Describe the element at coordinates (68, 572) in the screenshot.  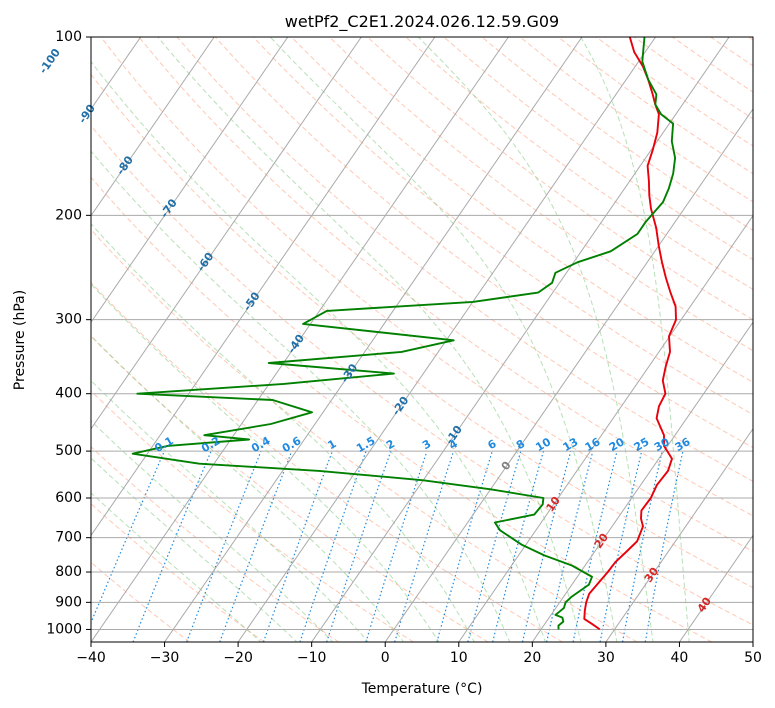
I see `y-tick-label: 800` at that location.